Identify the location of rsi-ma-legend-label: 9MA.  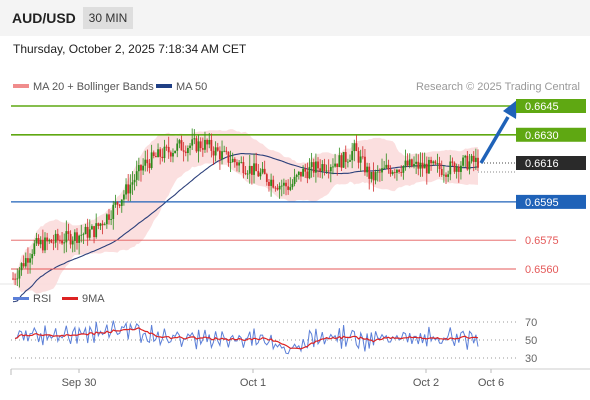
(93, 299).